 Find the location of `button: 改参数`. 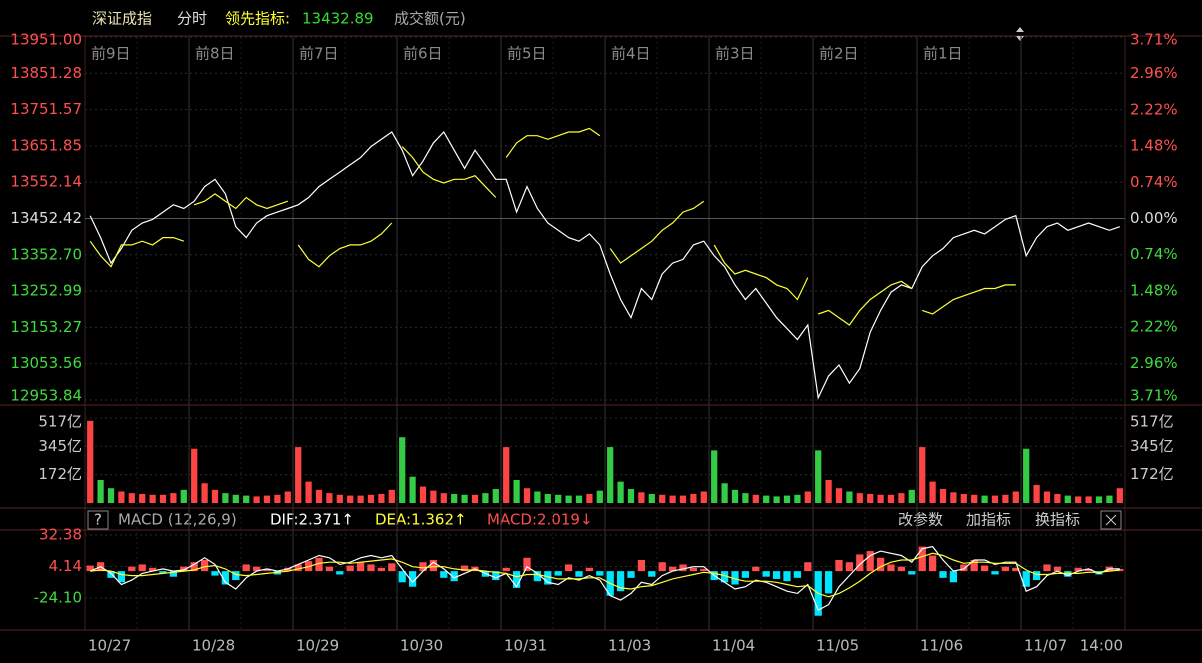

button: 改参数 is located at coordinates (920, 520).